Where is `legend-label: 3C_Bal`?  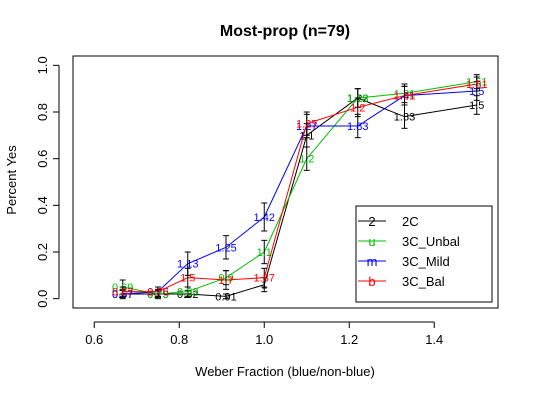
legend-label: 3C_Bal is located at coordinates (423, 281).